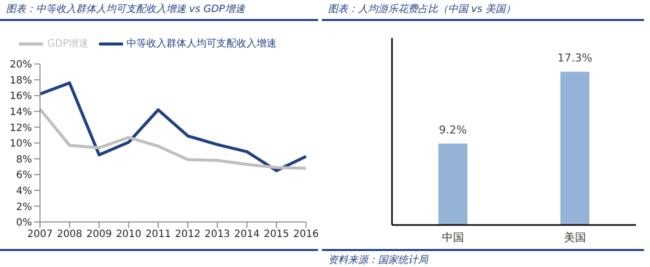 This screenshot has height=267, width=650. I want to click on data-label: 9.2%, so click(452, 129).